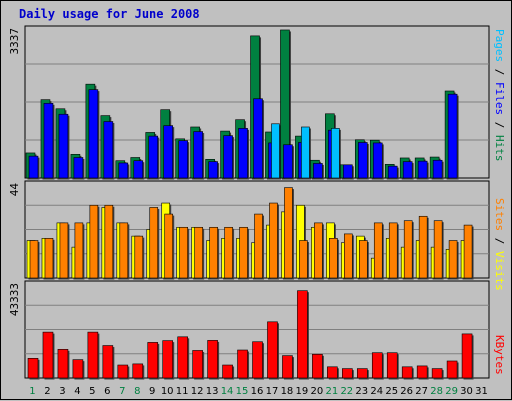  I want to click on x-tick-label: 13, so click(212, 391).